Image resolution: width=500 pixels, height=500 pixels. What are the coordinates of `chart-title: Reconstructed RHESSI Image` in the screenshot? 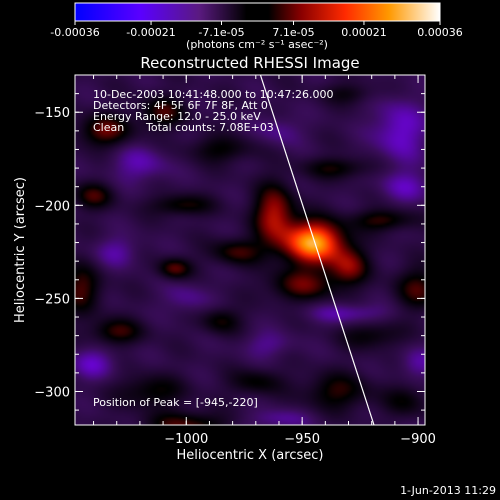 It's located at (249, 63).